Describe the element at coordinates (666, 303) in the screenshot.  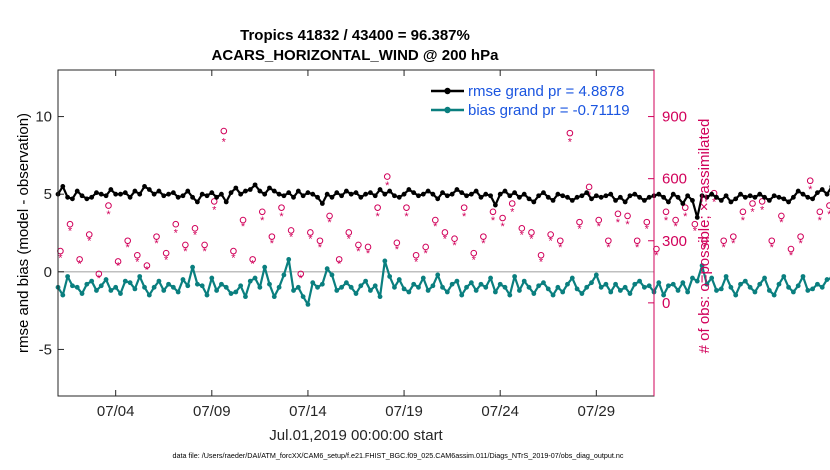
I see `y-tick-label-right: 0` at that location.